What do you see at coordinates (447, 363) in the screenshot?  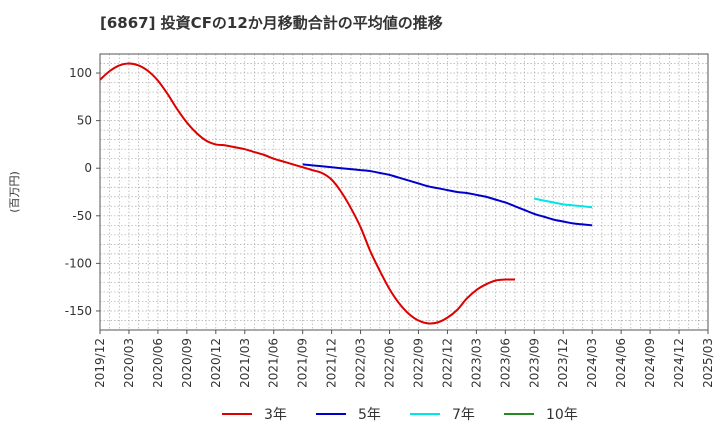 I see `x-tick-label: 2022/12` at bounding box center [447, 363].